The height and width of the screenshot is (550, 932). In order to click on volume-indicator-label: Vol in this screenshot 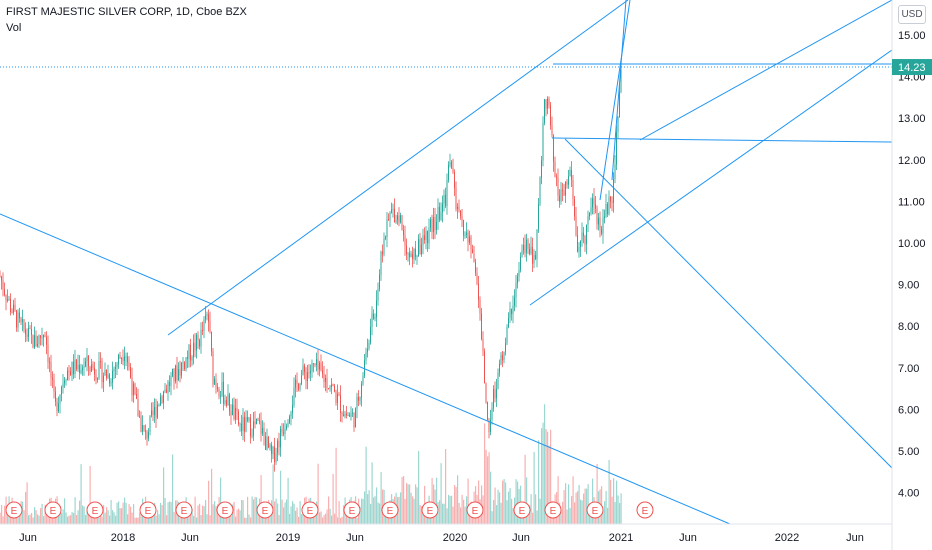, I will do `click(14, 28)`.